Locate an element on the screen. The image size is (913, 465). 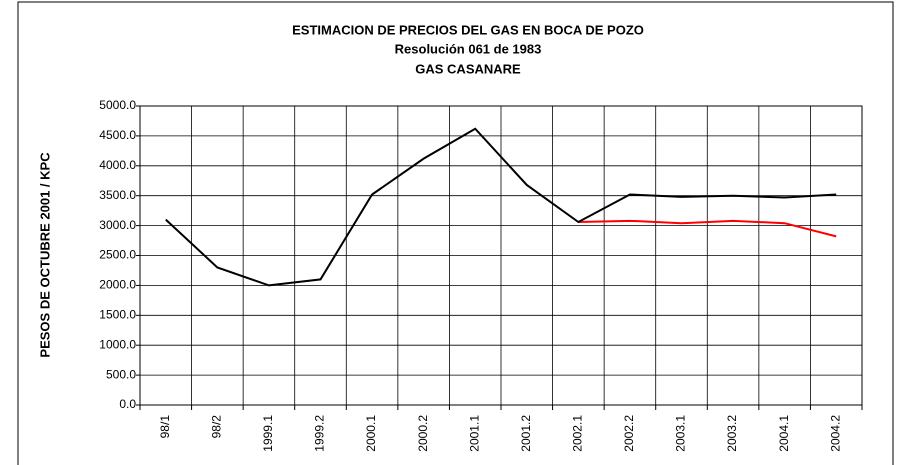
x-tick-label: 98/2 is located at coordinates (217, 427).